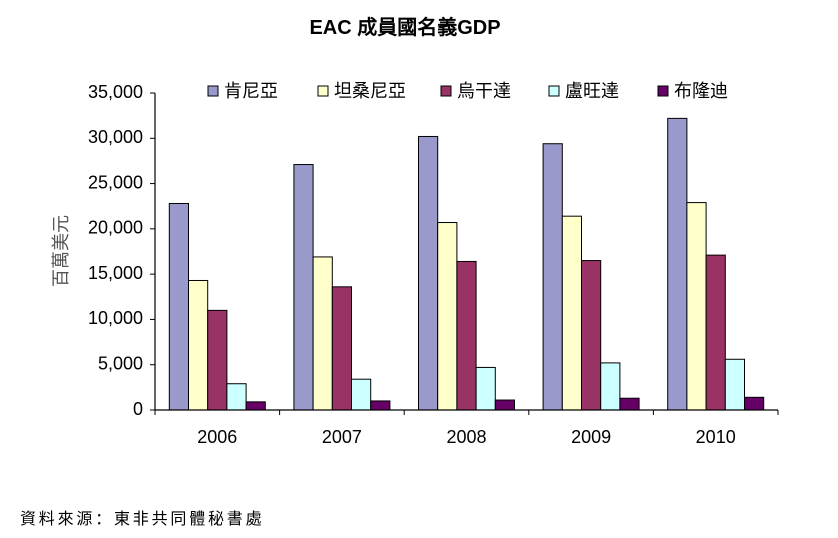  Describe the element at coordinates (236, 397) in the screenshot. I see `bar-s4-2006` at that location.